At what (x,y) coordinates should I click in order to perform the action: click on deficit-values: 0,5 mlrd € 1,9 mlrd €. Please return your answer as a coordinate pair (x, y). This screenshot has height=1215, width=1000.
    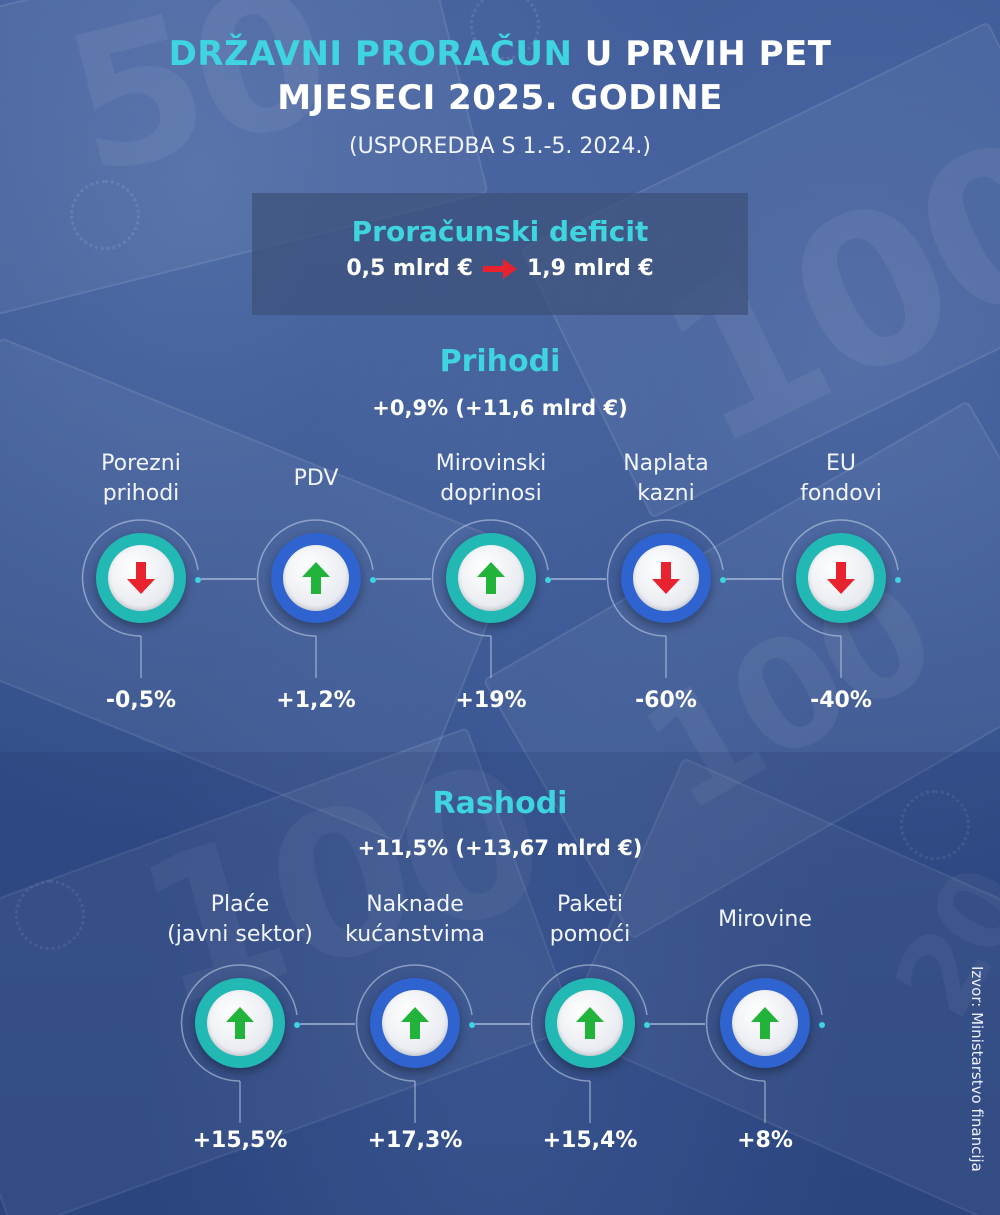
    Looking at the image, I should click on (500, 268).